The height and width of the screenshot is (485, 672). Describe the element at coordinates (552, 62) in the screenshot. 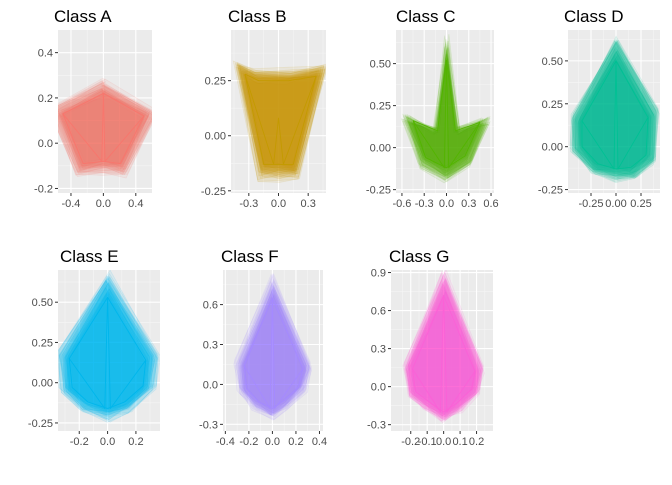

I see `y-tick-label: 0.50` at that location.